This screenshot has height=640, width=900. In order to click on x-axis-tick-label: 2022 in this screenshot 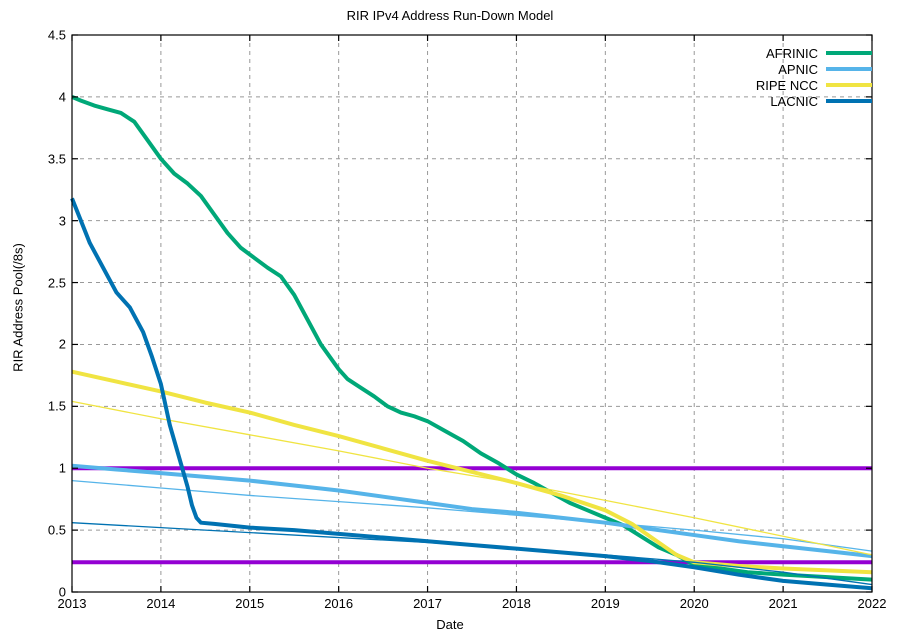, I will do `click(872, 603)`.